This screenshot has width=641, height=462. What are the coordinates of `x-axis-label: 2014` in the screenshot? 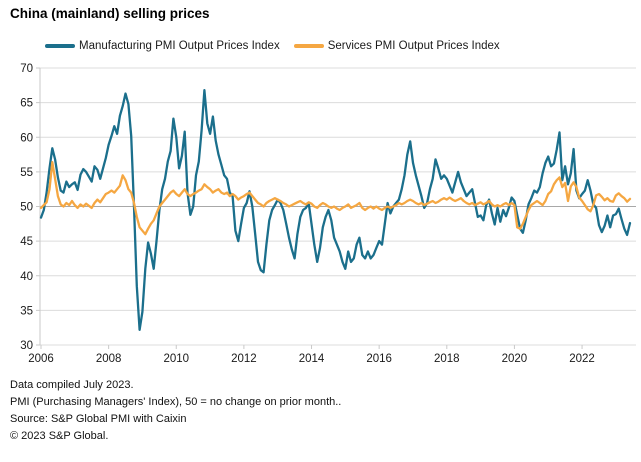 It's located at (312, 359).